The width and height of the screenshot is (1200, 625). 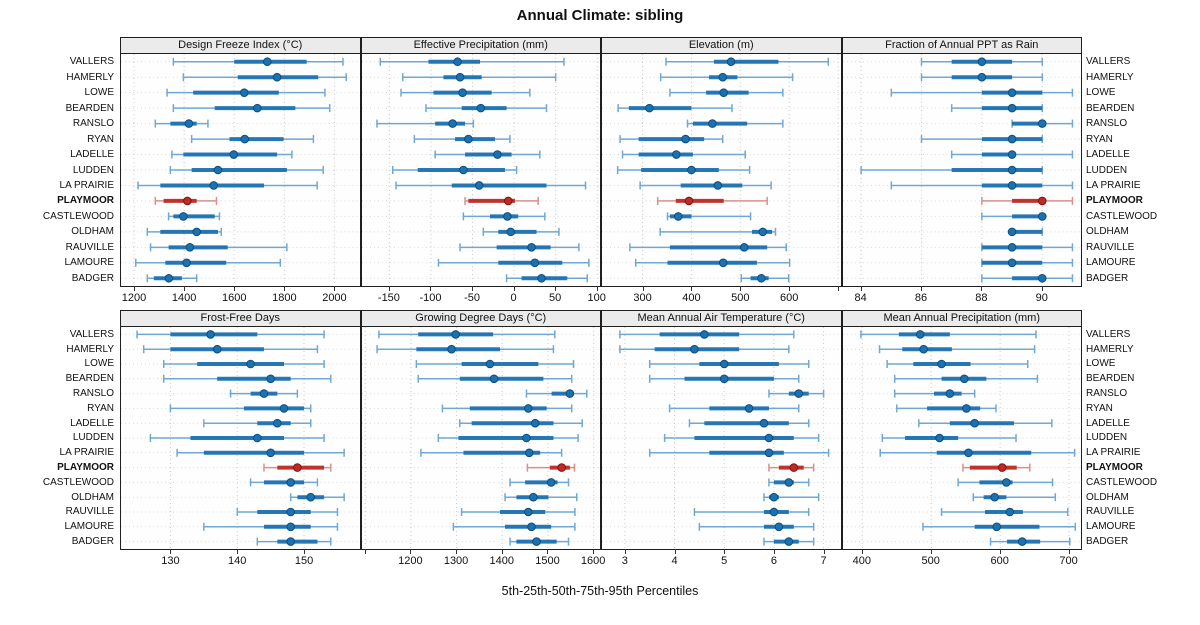 I want to click on axis-tick-label: 100, so click(x=596, y=298).